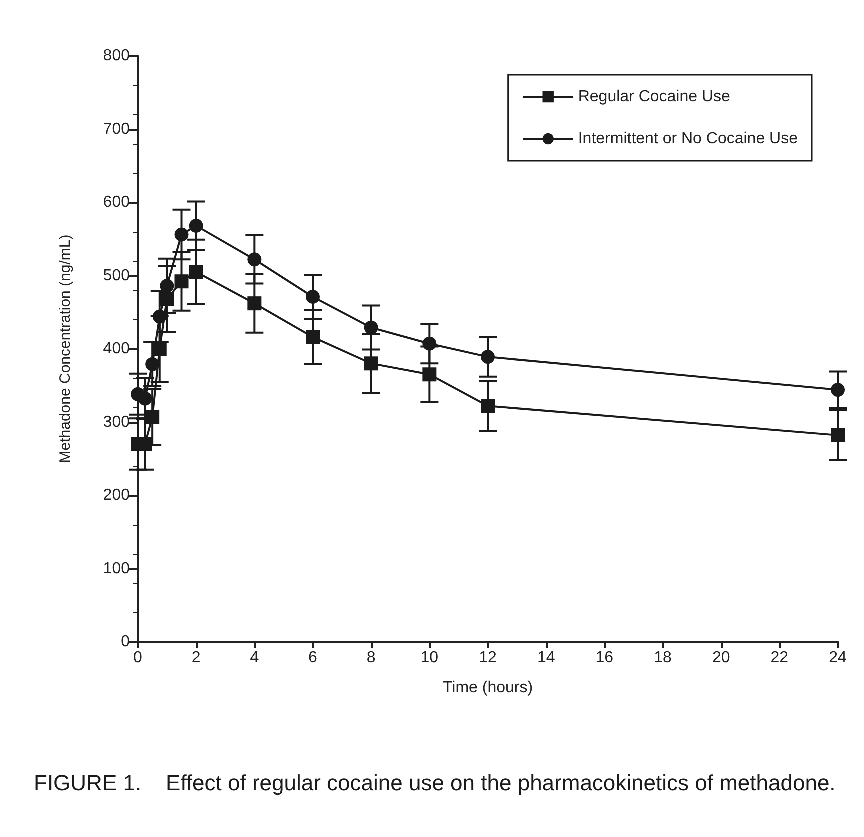  I want to click on y-tick-label: 800, so click(116, 56).